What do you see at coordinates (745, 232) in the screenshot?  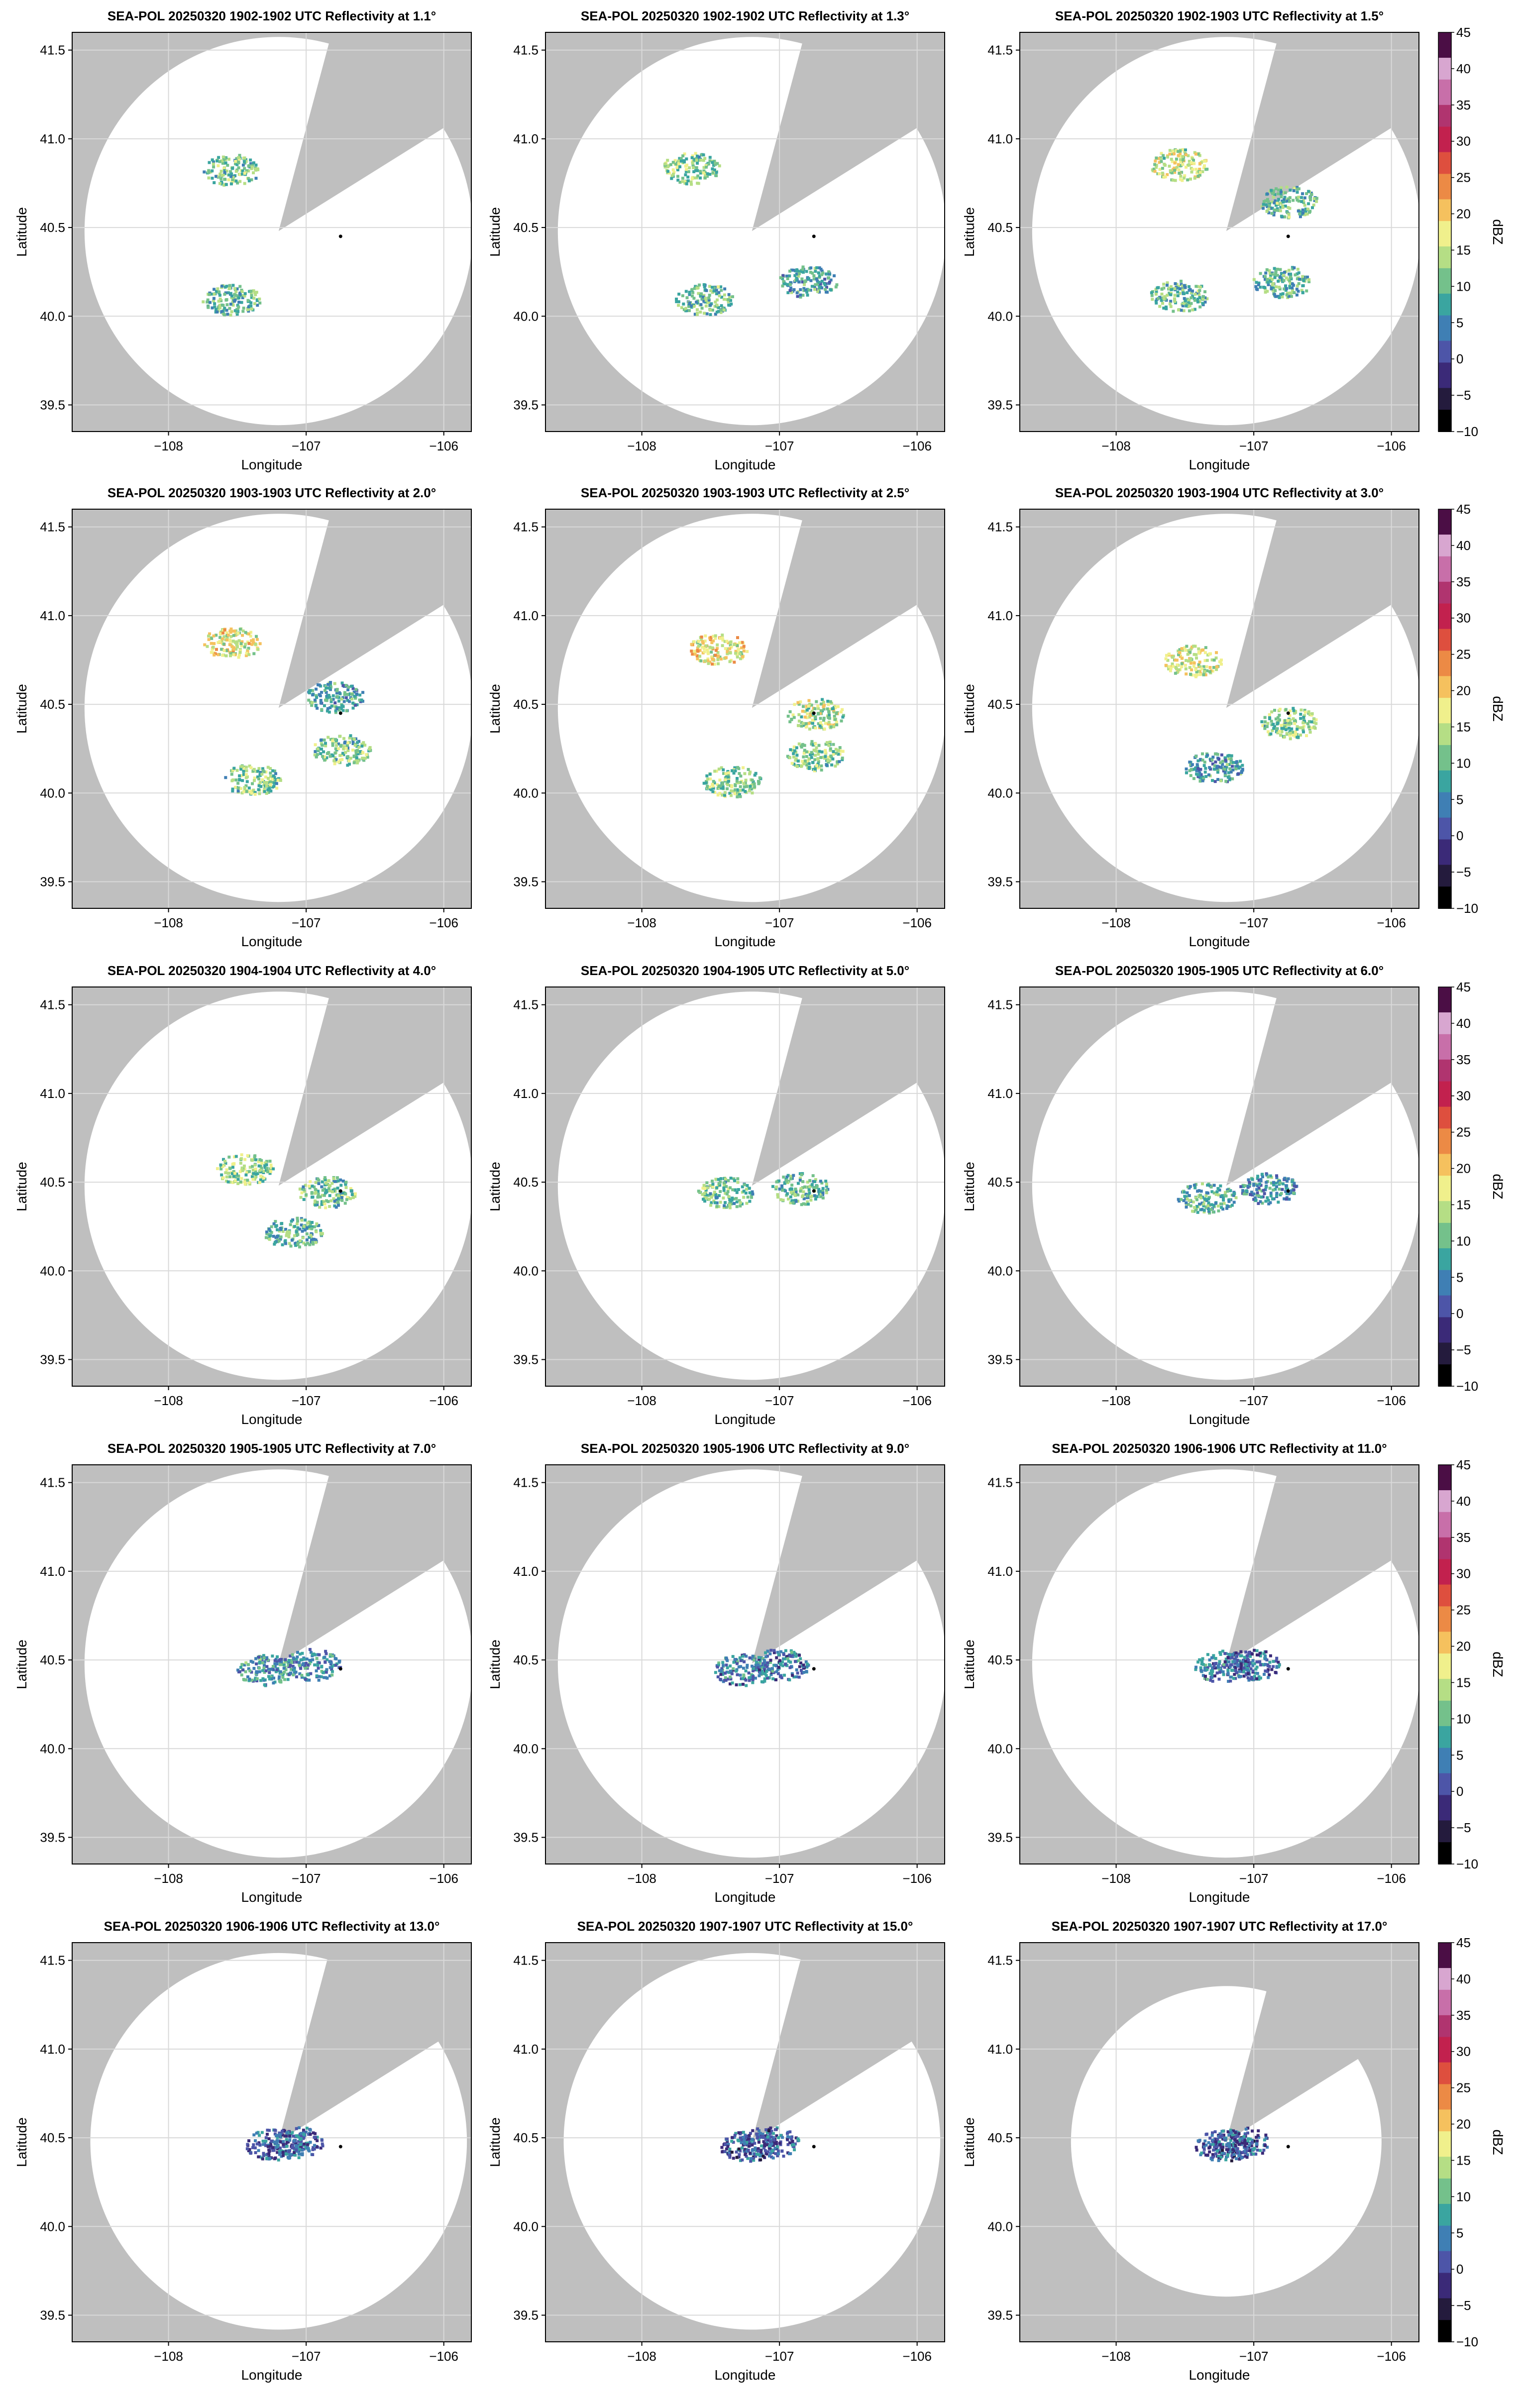 I see `plot-area` at bounding box center [745, 232].